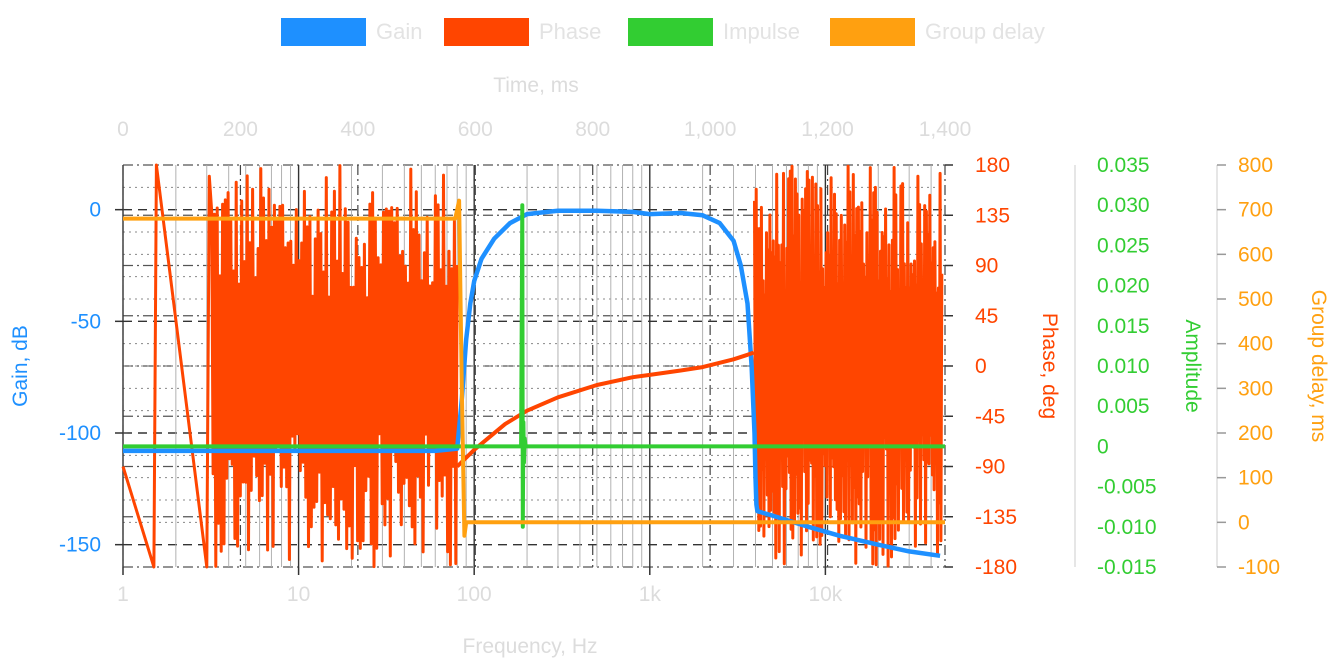 The width and height of the screenshot is (1340, 670). Describe the element at coordinates (1049, 366) in the screenshot. I see `y-phase-title: Phase, deg` at that location.